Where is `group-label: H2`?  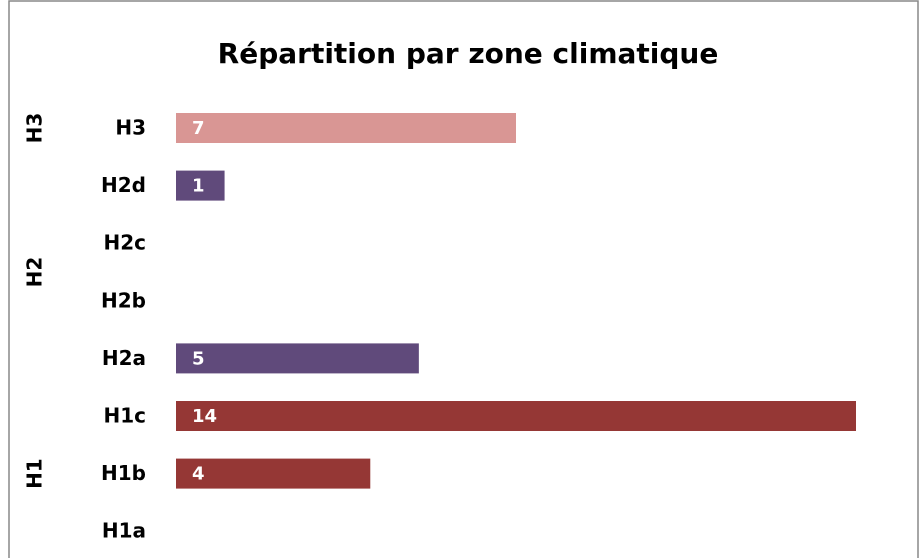 group-label: H2 is located at coordinates (35, 272).